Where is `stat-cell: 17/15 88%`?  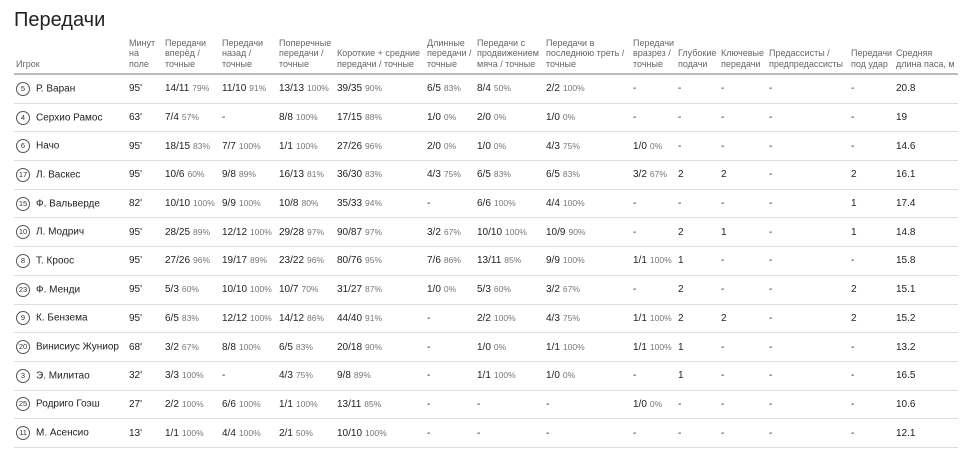 stat-cell: 17/15 88% is located at coordinates (380, 118).